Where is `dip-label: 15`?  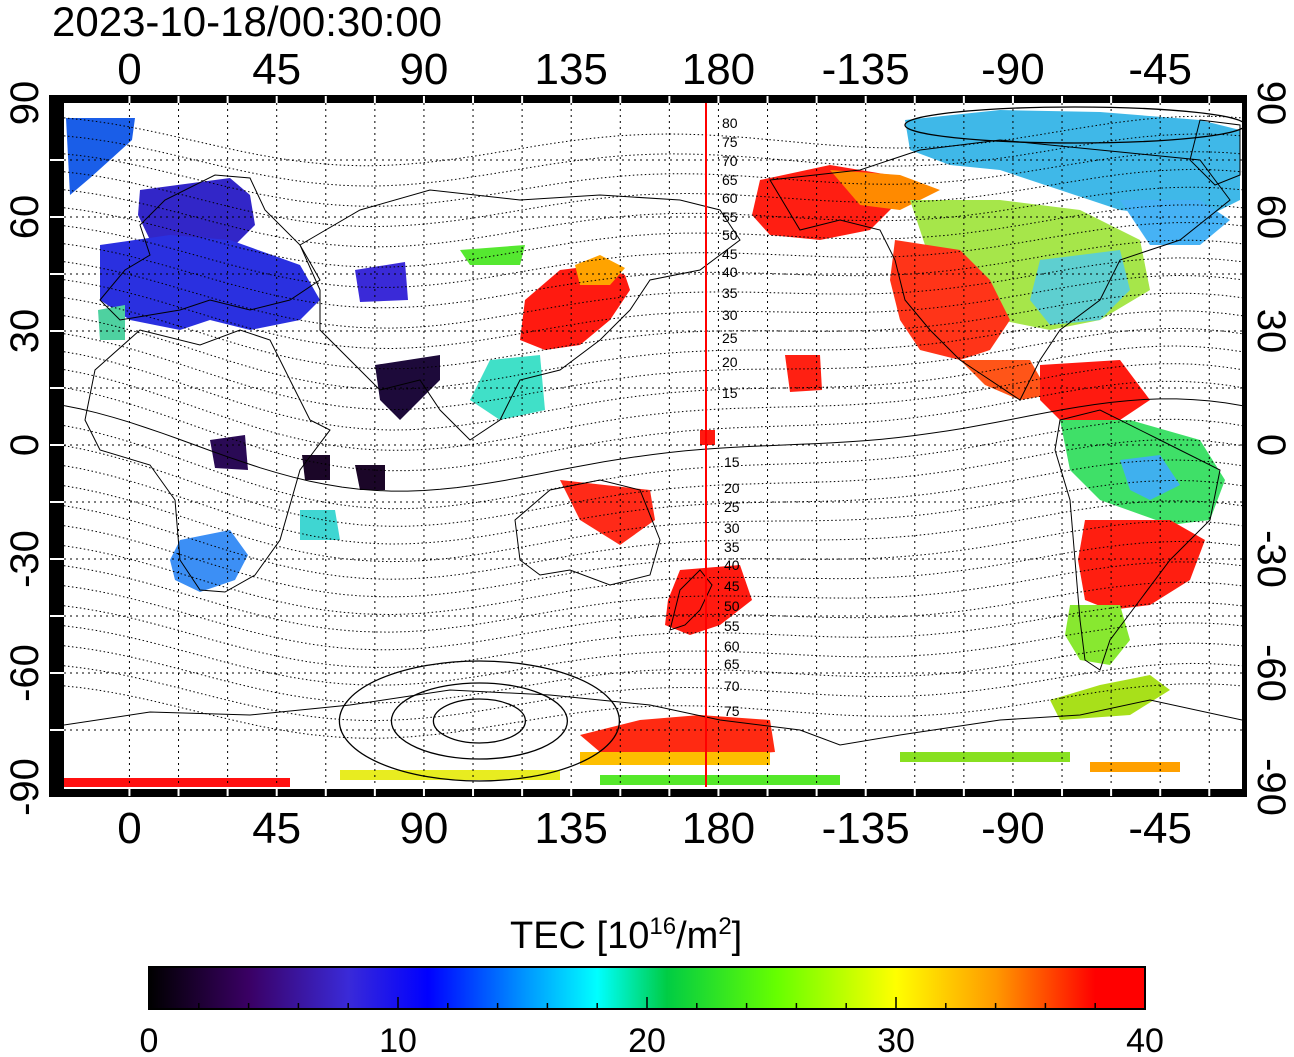
dip-label: 15 is located at coordinates (730, 393).